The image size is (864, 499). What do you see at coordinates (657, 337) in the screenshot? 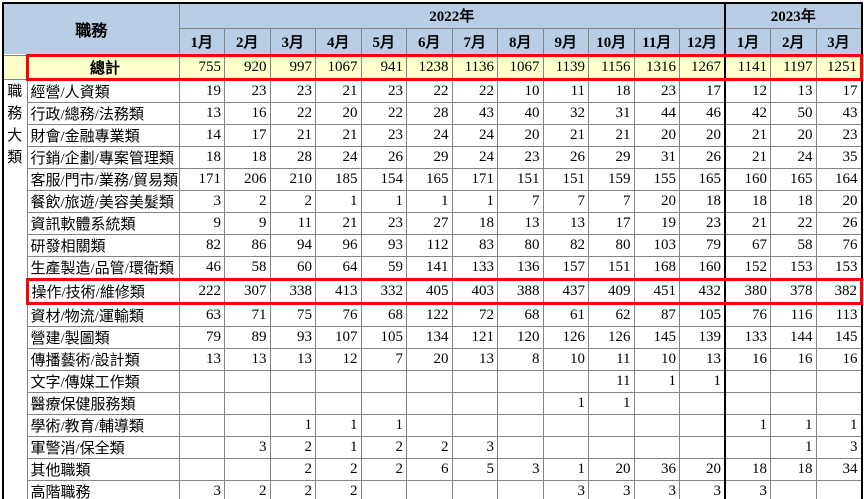
I see `data-cell: 145` at bounding box center [657, 337].